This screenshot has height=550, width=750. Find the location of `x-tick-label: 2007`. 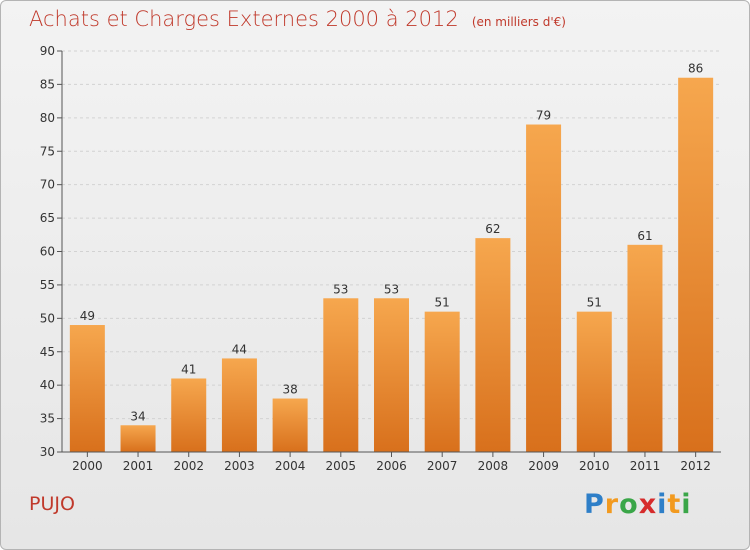

x-tick-label: 2007 is located at coordinates (442, 466).